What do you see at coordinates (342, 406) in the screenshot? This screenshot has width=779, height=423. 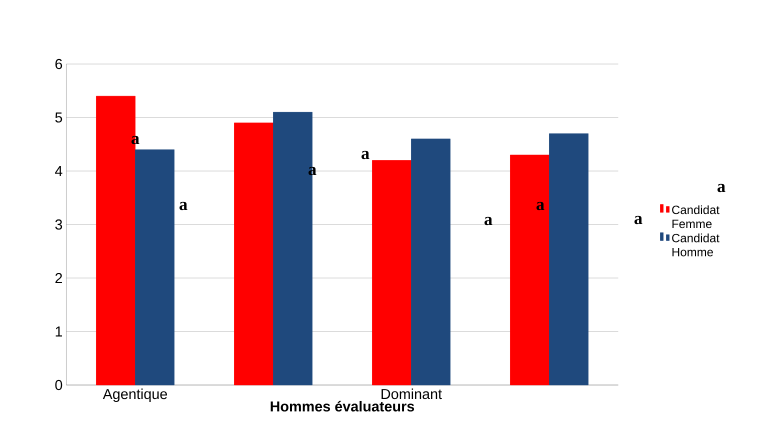 I see `x-axis-title: Hommes évaluateurs` at bounding box center [342, 406].